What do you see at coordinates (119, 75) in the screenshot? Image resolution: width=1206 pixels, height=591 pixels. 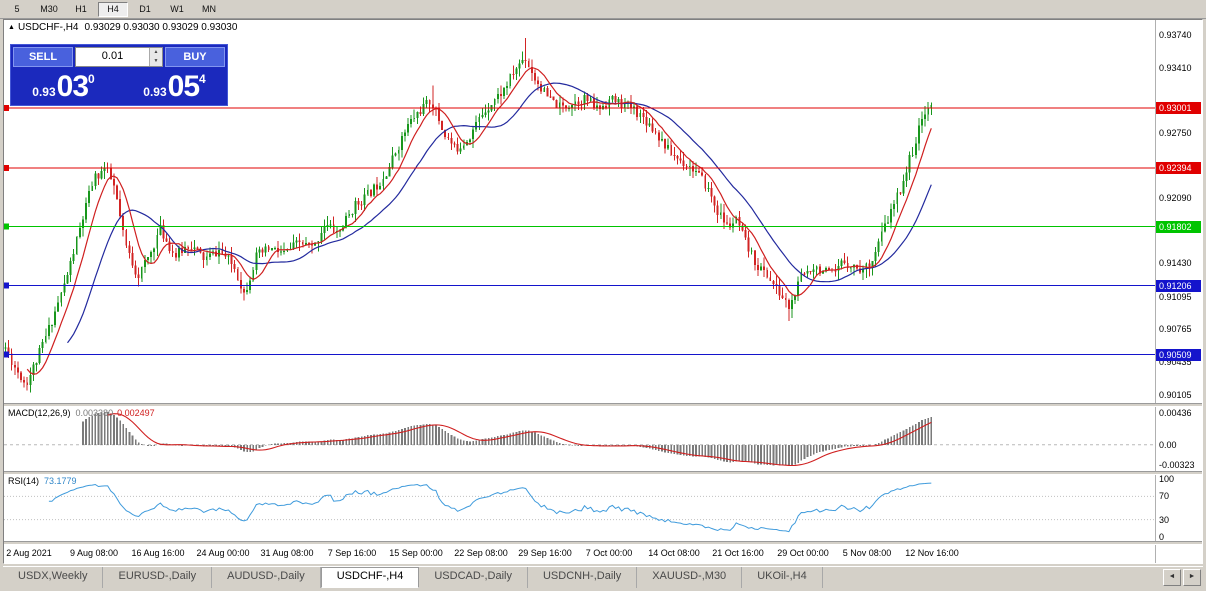 I see `one-click-trading-panel: SELL 0.01 ▲ ▼ BUY` at bounding box center [119, 75].